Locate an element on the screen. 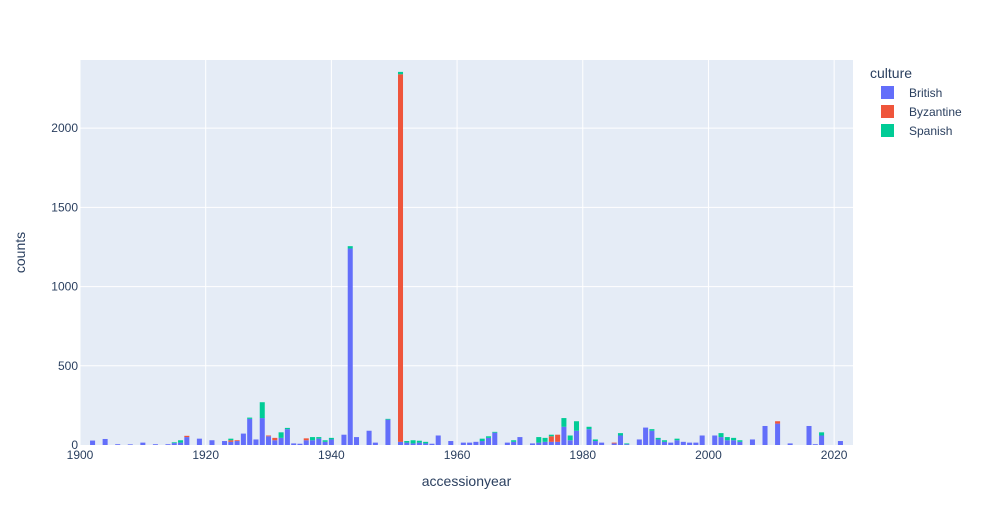 The image size is (985, 530). bar-british-1990 is located at coordinates (646, 436).